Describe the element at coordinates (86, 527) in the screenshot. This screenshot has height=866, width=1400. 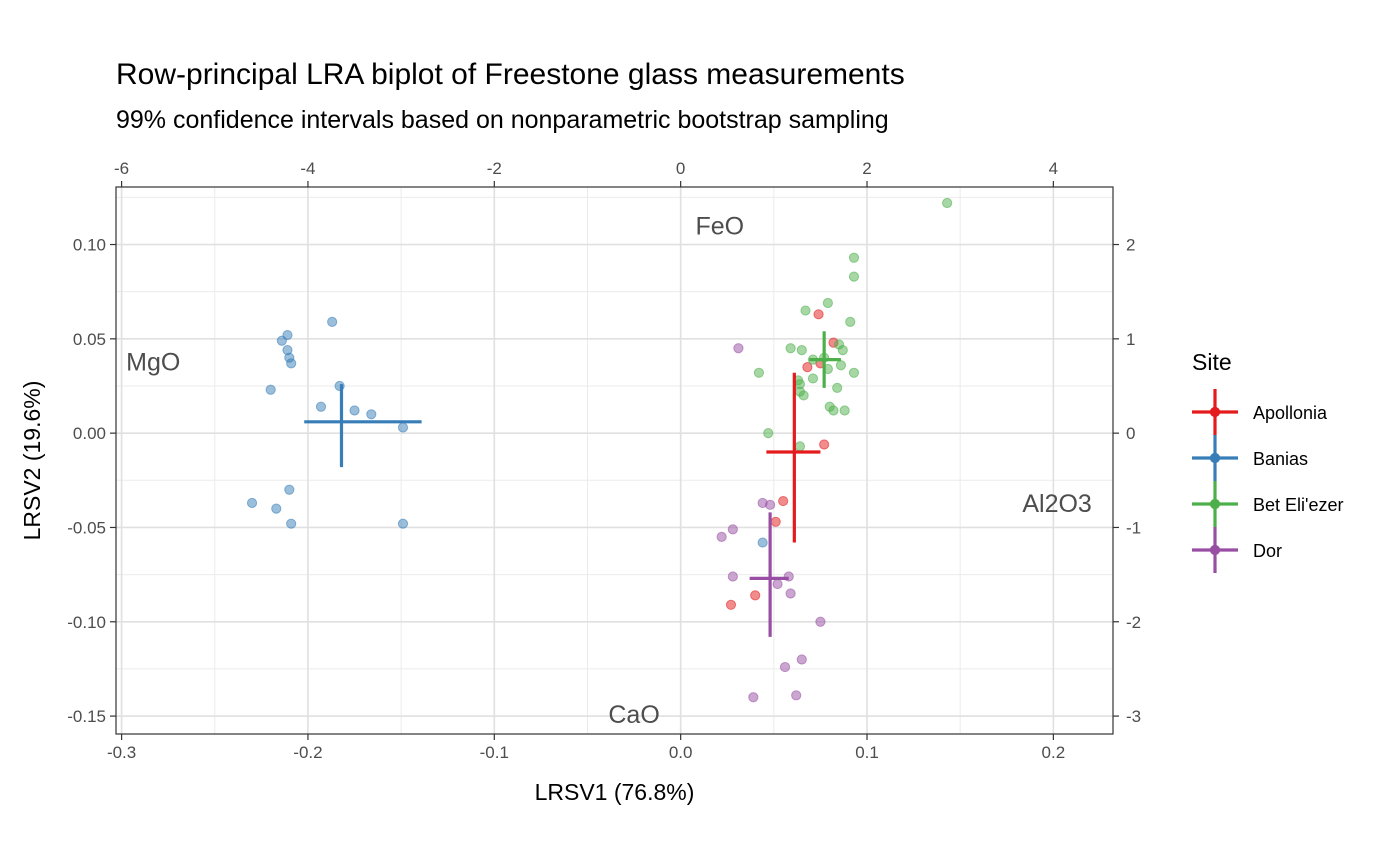
I see `y-tick-label: -0.05` at that location.